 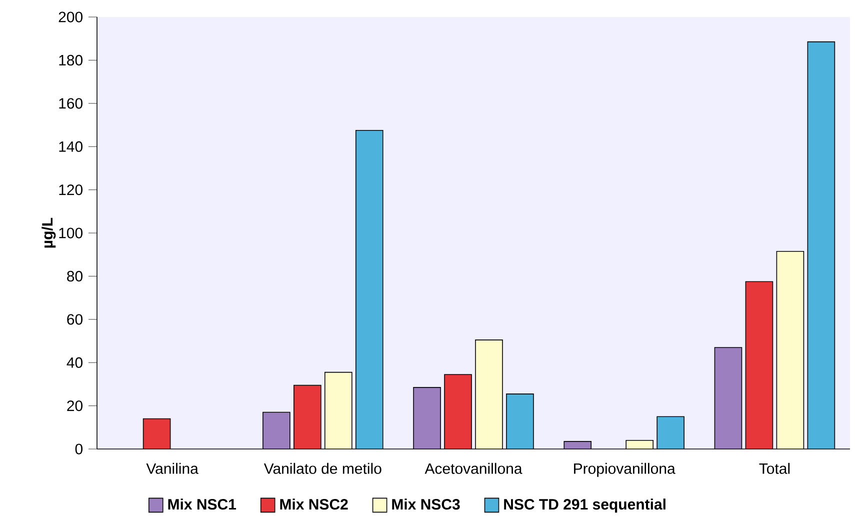 I want to click on y-tick-label: 0, so click(x=79, y=449).